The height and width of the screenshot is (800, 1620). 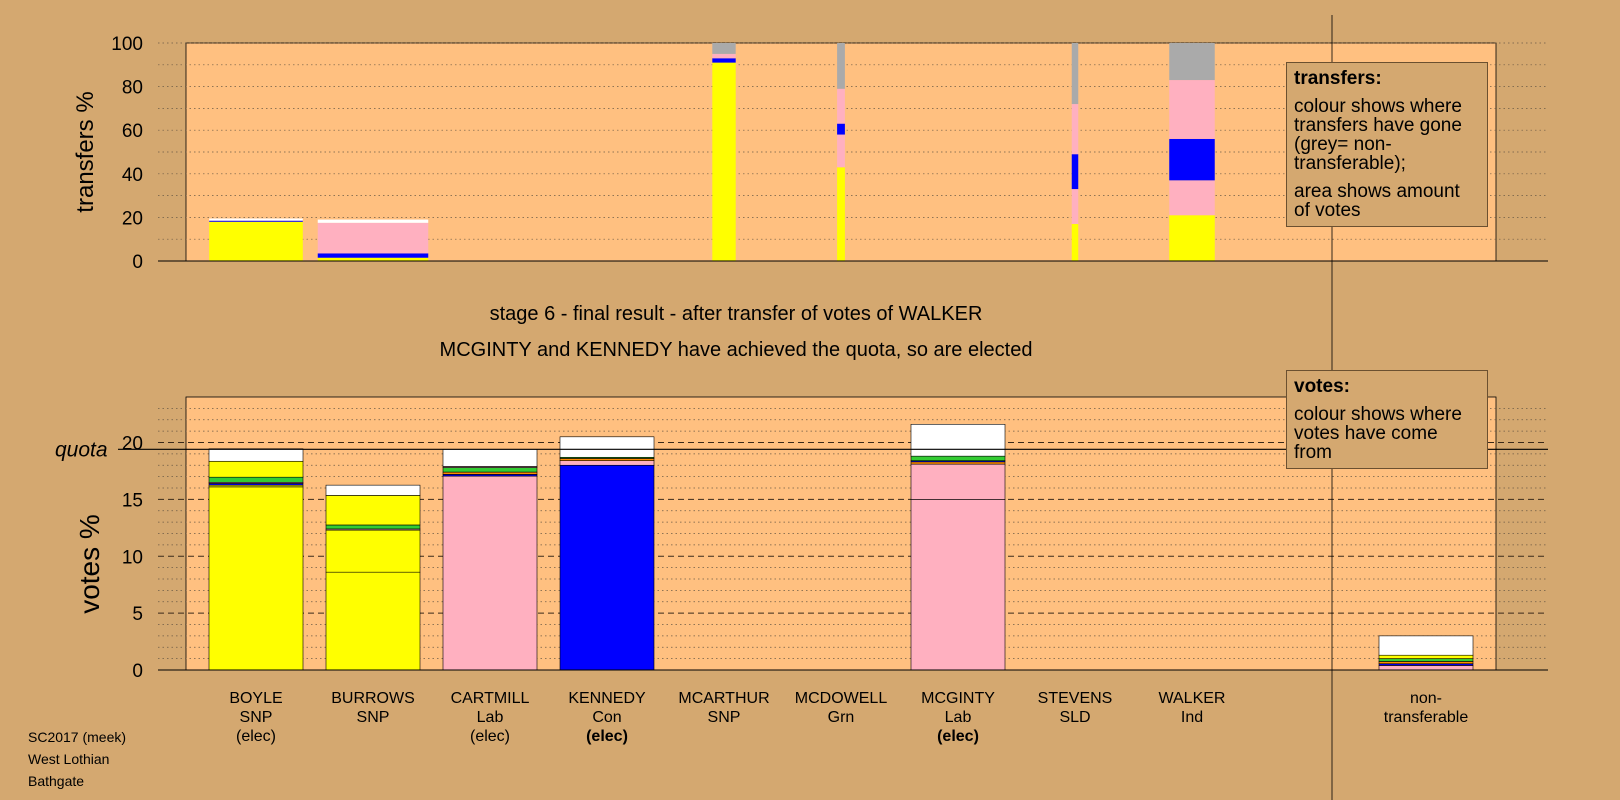 What do you see at coordinates (1426, 698) in the screenshot?
I see `nontransferable-label-line1: non-` at bounding box center [1426, 698].